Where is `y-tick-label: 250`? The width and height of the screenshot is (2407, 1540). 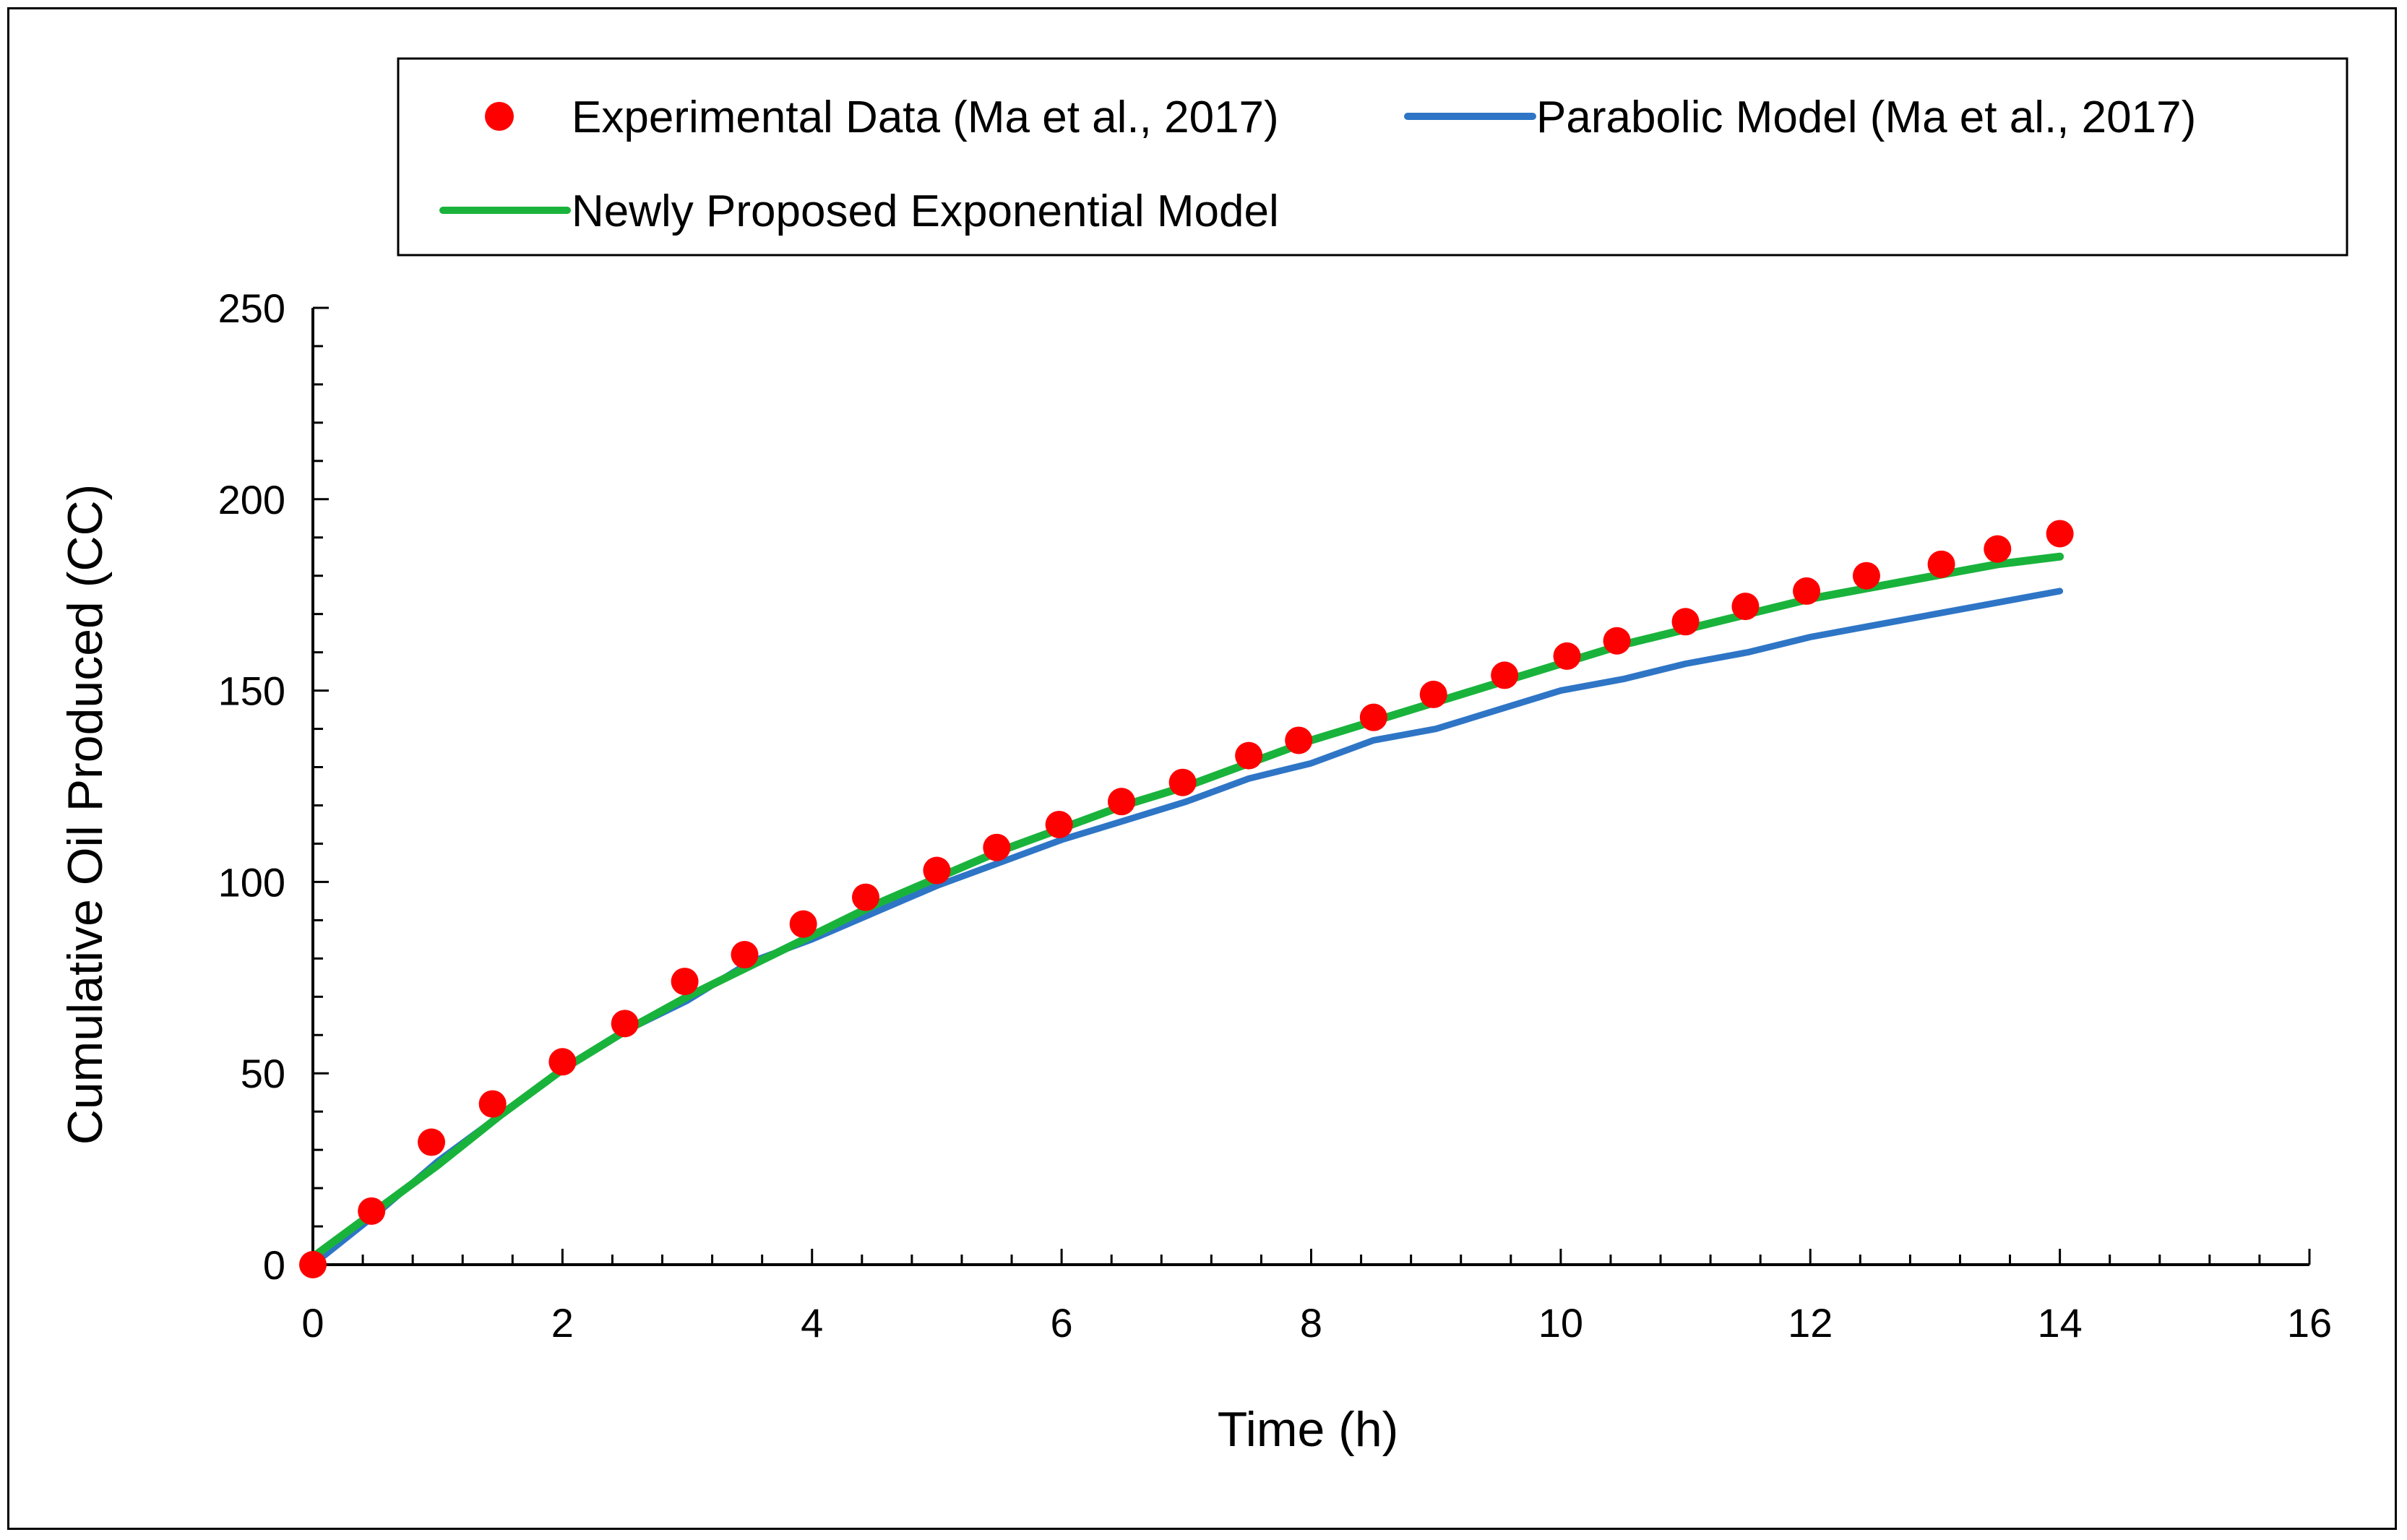
y-tick-label: 250 is located at coordinates (251, 308).